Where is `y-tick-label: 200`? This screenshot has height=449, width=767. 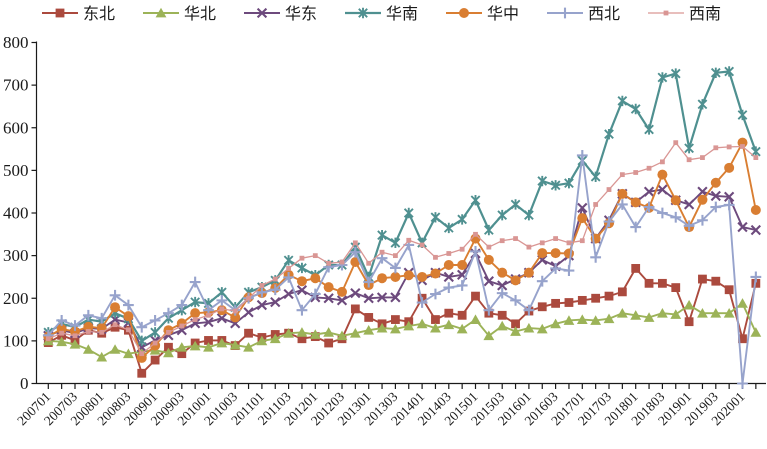 y-tick-label: 200 is located at coordinates (16, 298).